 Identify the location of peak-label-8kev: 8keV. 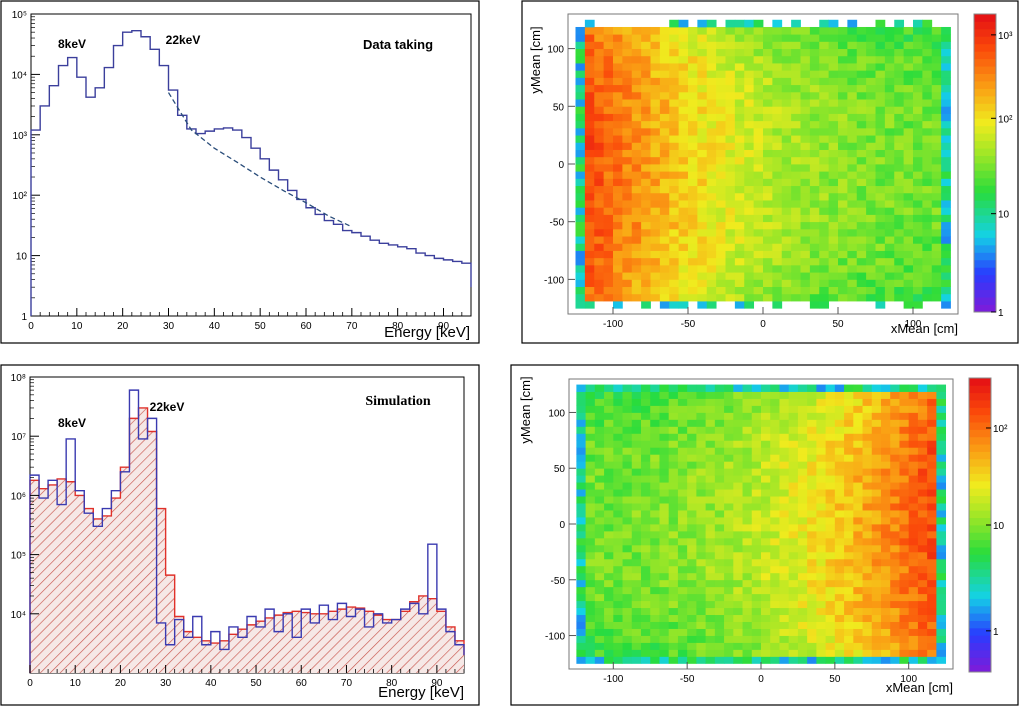
(72, 423).